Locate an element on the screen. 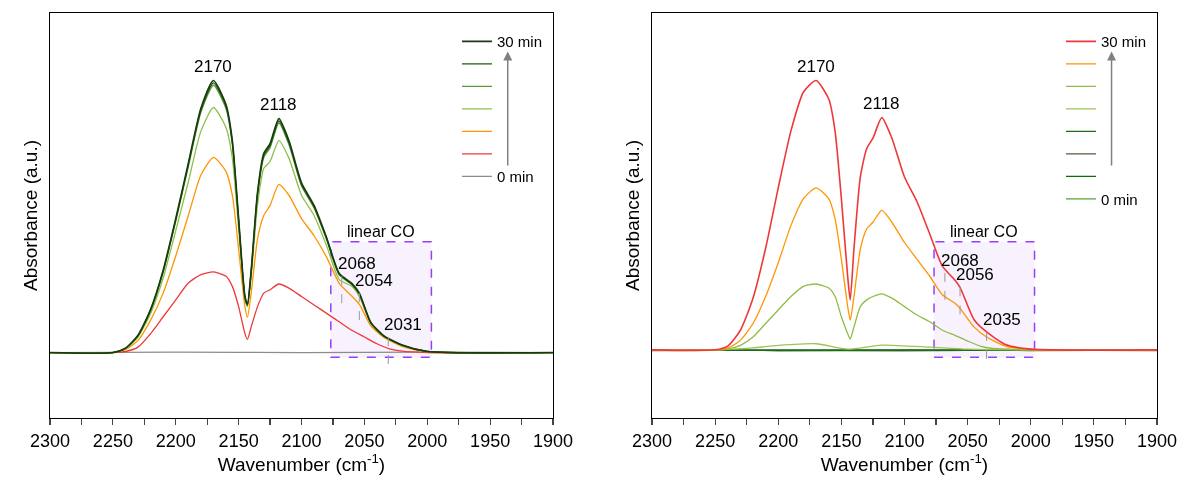 This screenshot has height=490, width=1190. annotation: 2035 is located at coordinates (1002, 319).